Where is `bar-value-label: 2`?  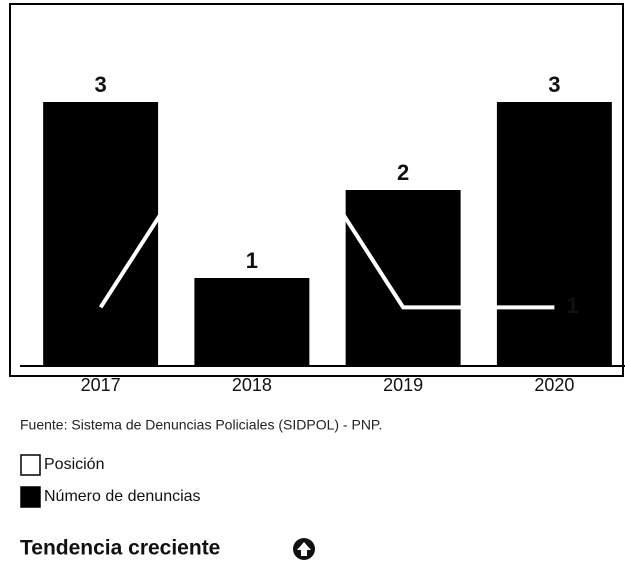 bar-value-label: 2 is located at coordinates (403, 172).